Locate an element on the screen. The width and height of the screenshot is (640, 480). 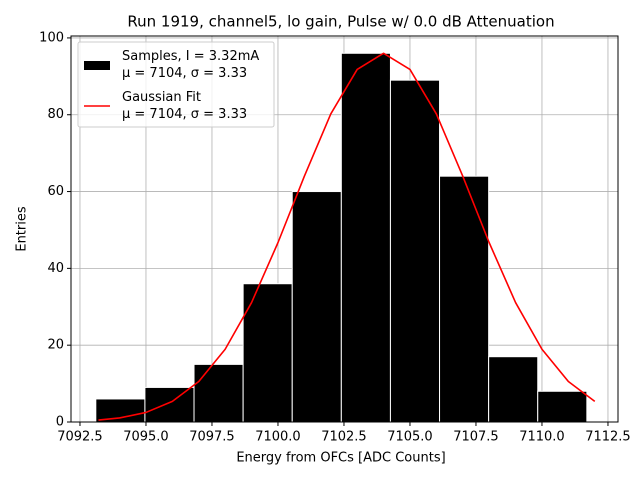
legend-label: Samples, I = 3.32mA μ = 7104, σ = 3.33 is located at coordinates (190, 65).